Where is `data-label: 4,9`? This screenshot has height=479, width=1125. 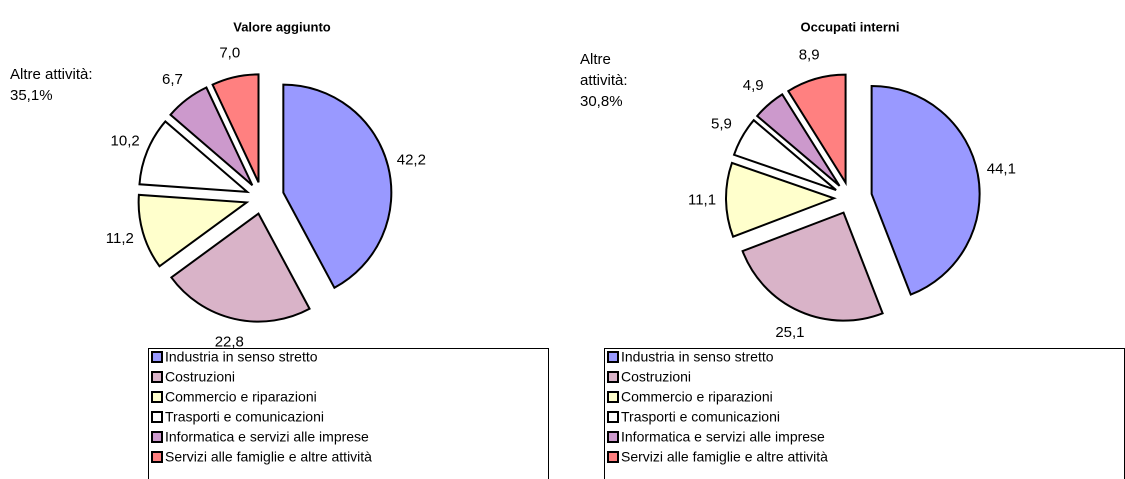
data-label: 4,9 is located at coordinates (753, 85).